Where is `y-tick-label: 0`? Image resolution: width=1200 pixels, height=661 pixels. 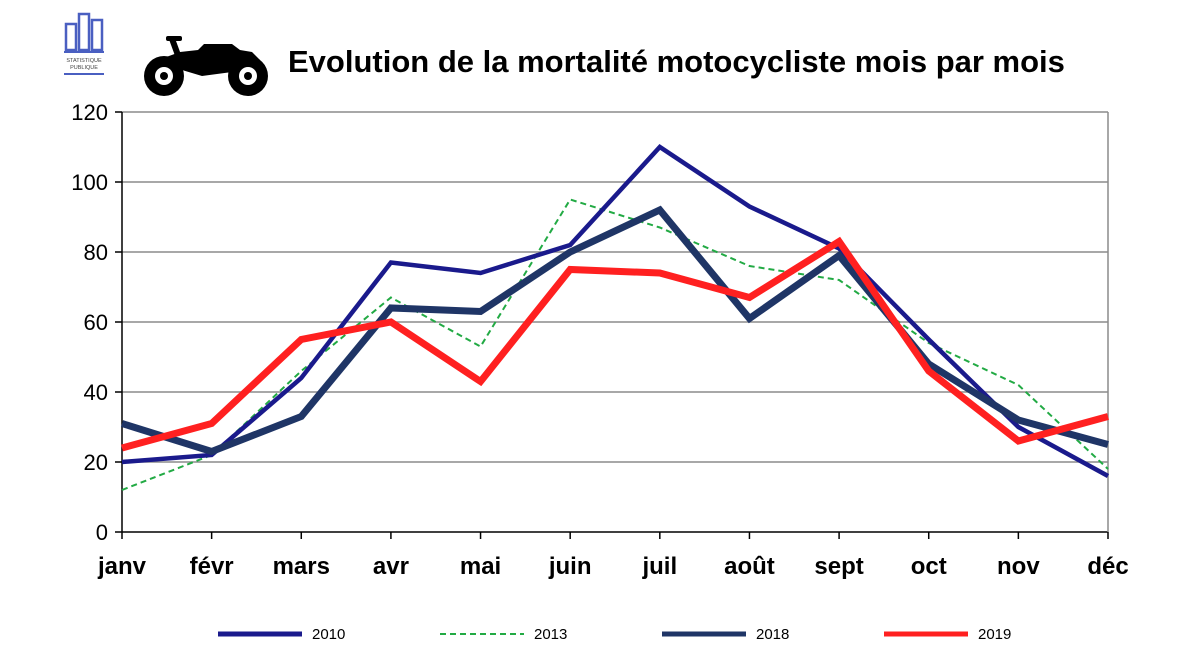
y-tick-label: 0 is located at coordinates (102, 532).